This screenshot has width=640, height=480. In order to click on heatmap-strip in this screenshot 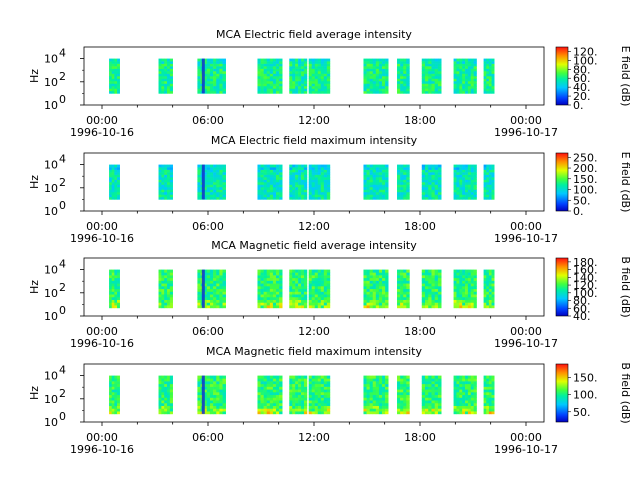, I will do `click(203, 76)`.